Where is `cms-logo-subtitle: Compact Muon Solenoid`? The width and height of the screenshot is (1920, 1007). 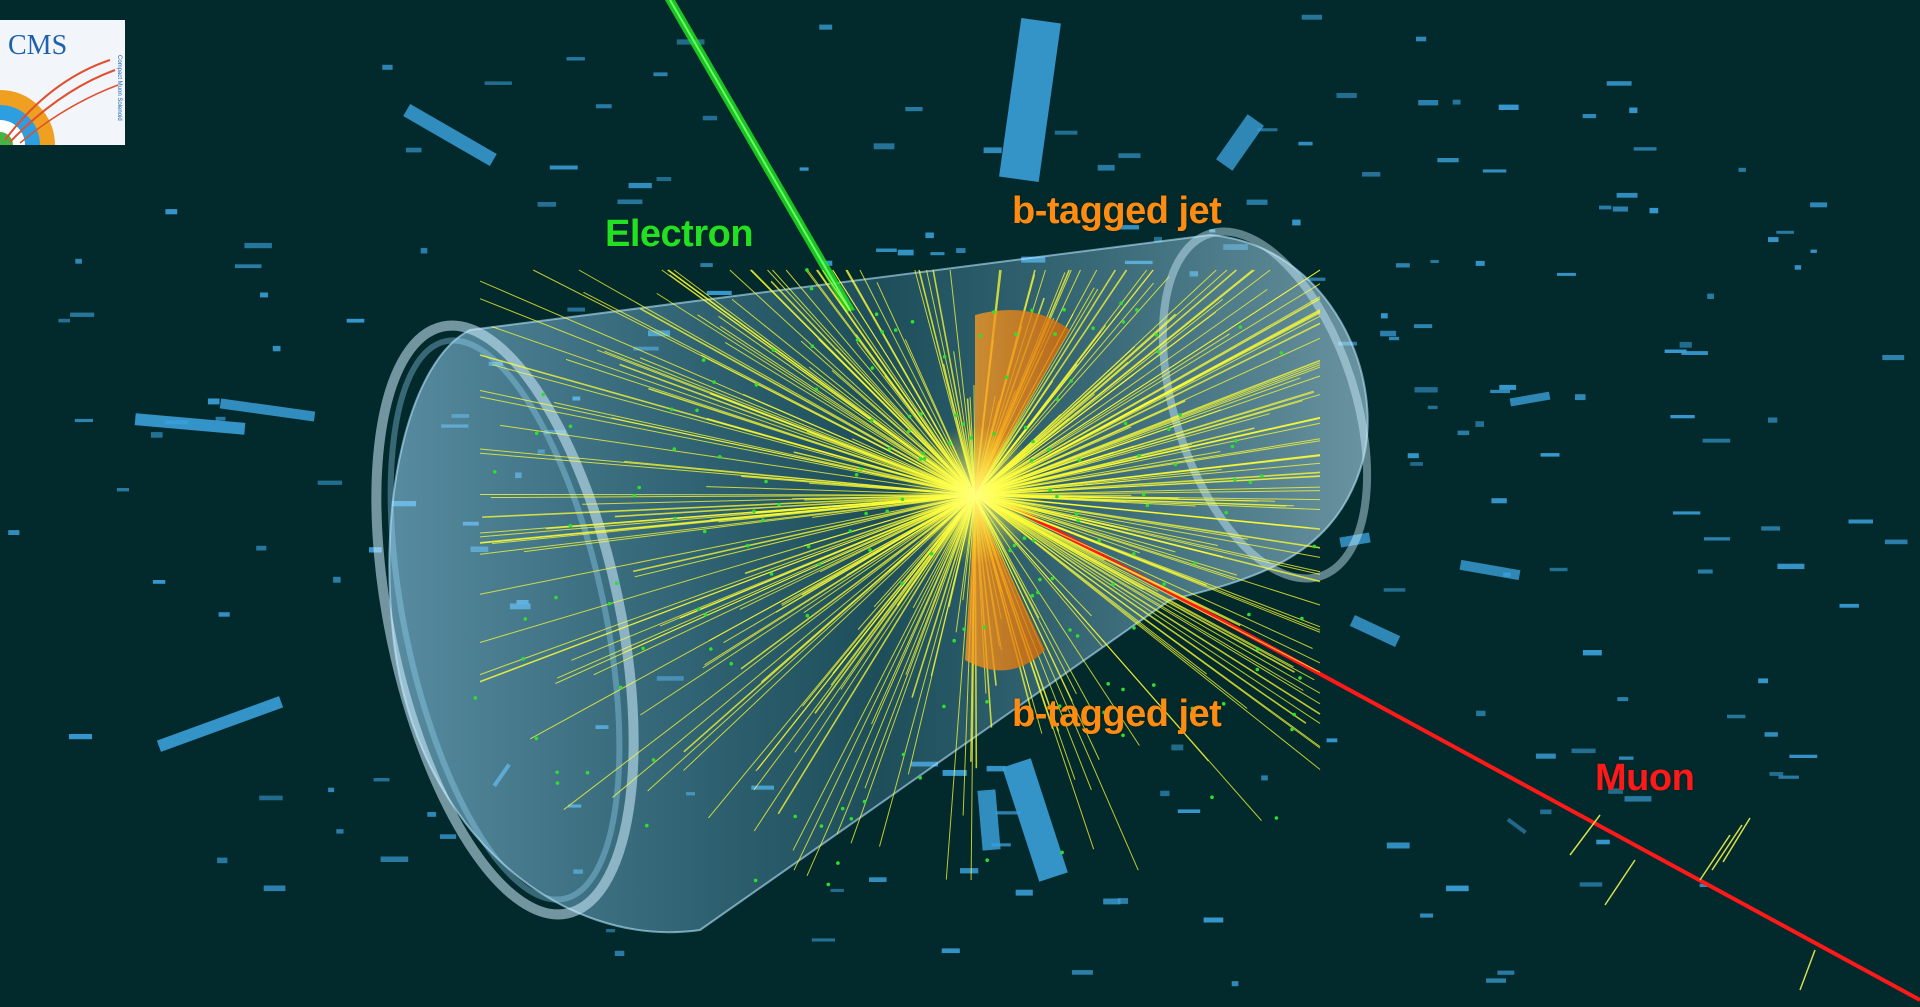
cms-logo-subtitle: Compact Muon Solenoid is located at coordinates (119, 88).